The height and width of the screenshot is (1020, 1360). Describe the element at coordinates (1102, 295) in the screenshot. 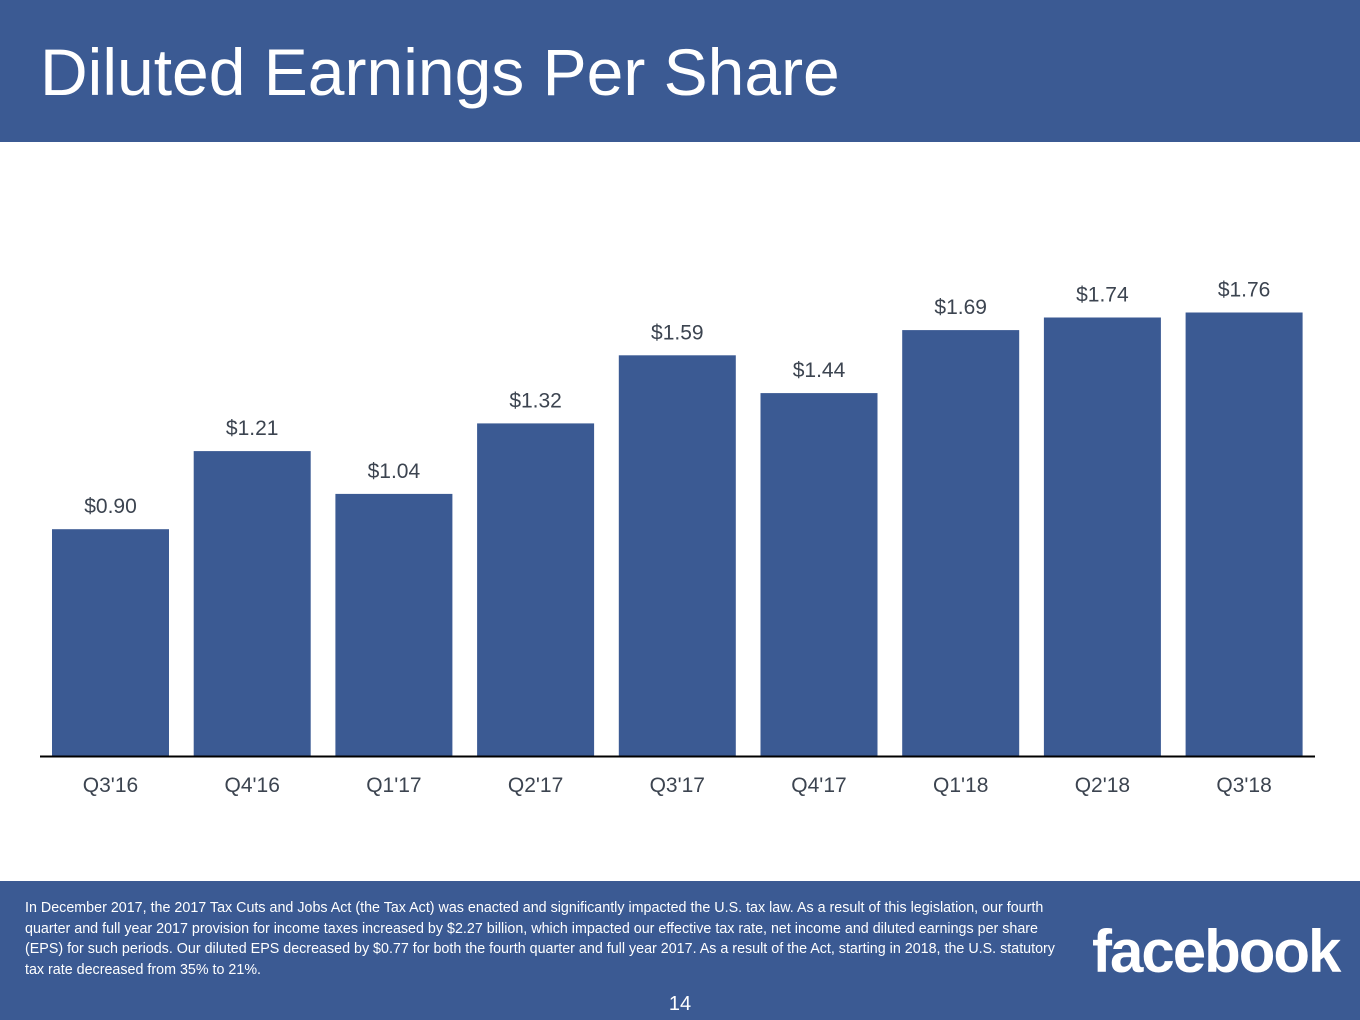

I see `data-label-7: $1.74` at that location.